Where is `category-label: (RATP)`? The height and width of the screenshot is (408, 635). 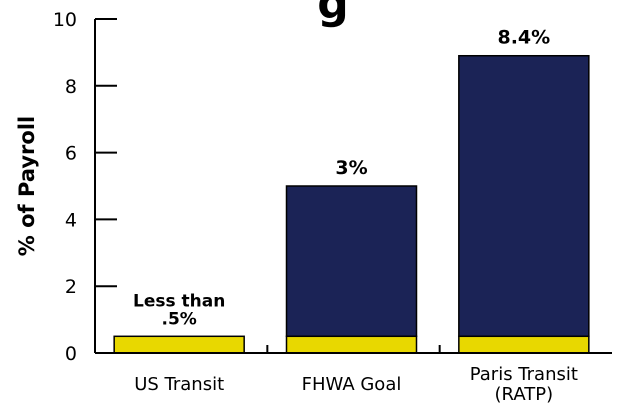
category-label: (RATP) is located at coordinates (524, 394).